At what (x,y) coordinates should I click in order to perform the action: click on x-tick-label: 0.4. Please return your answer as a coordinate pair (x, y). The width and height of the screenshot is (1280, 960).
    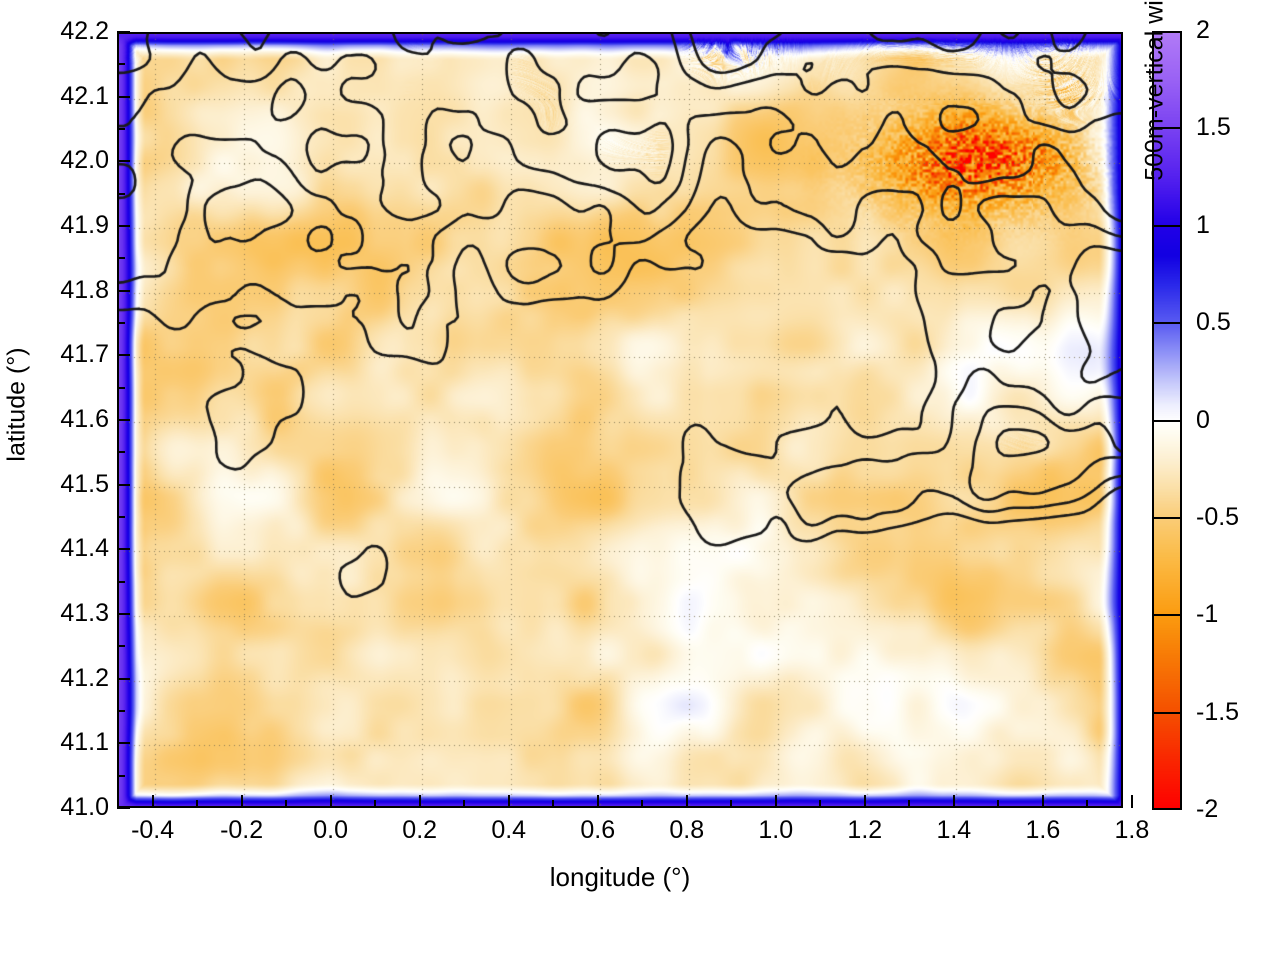
    Looking at the image, I should click on (509, 830).